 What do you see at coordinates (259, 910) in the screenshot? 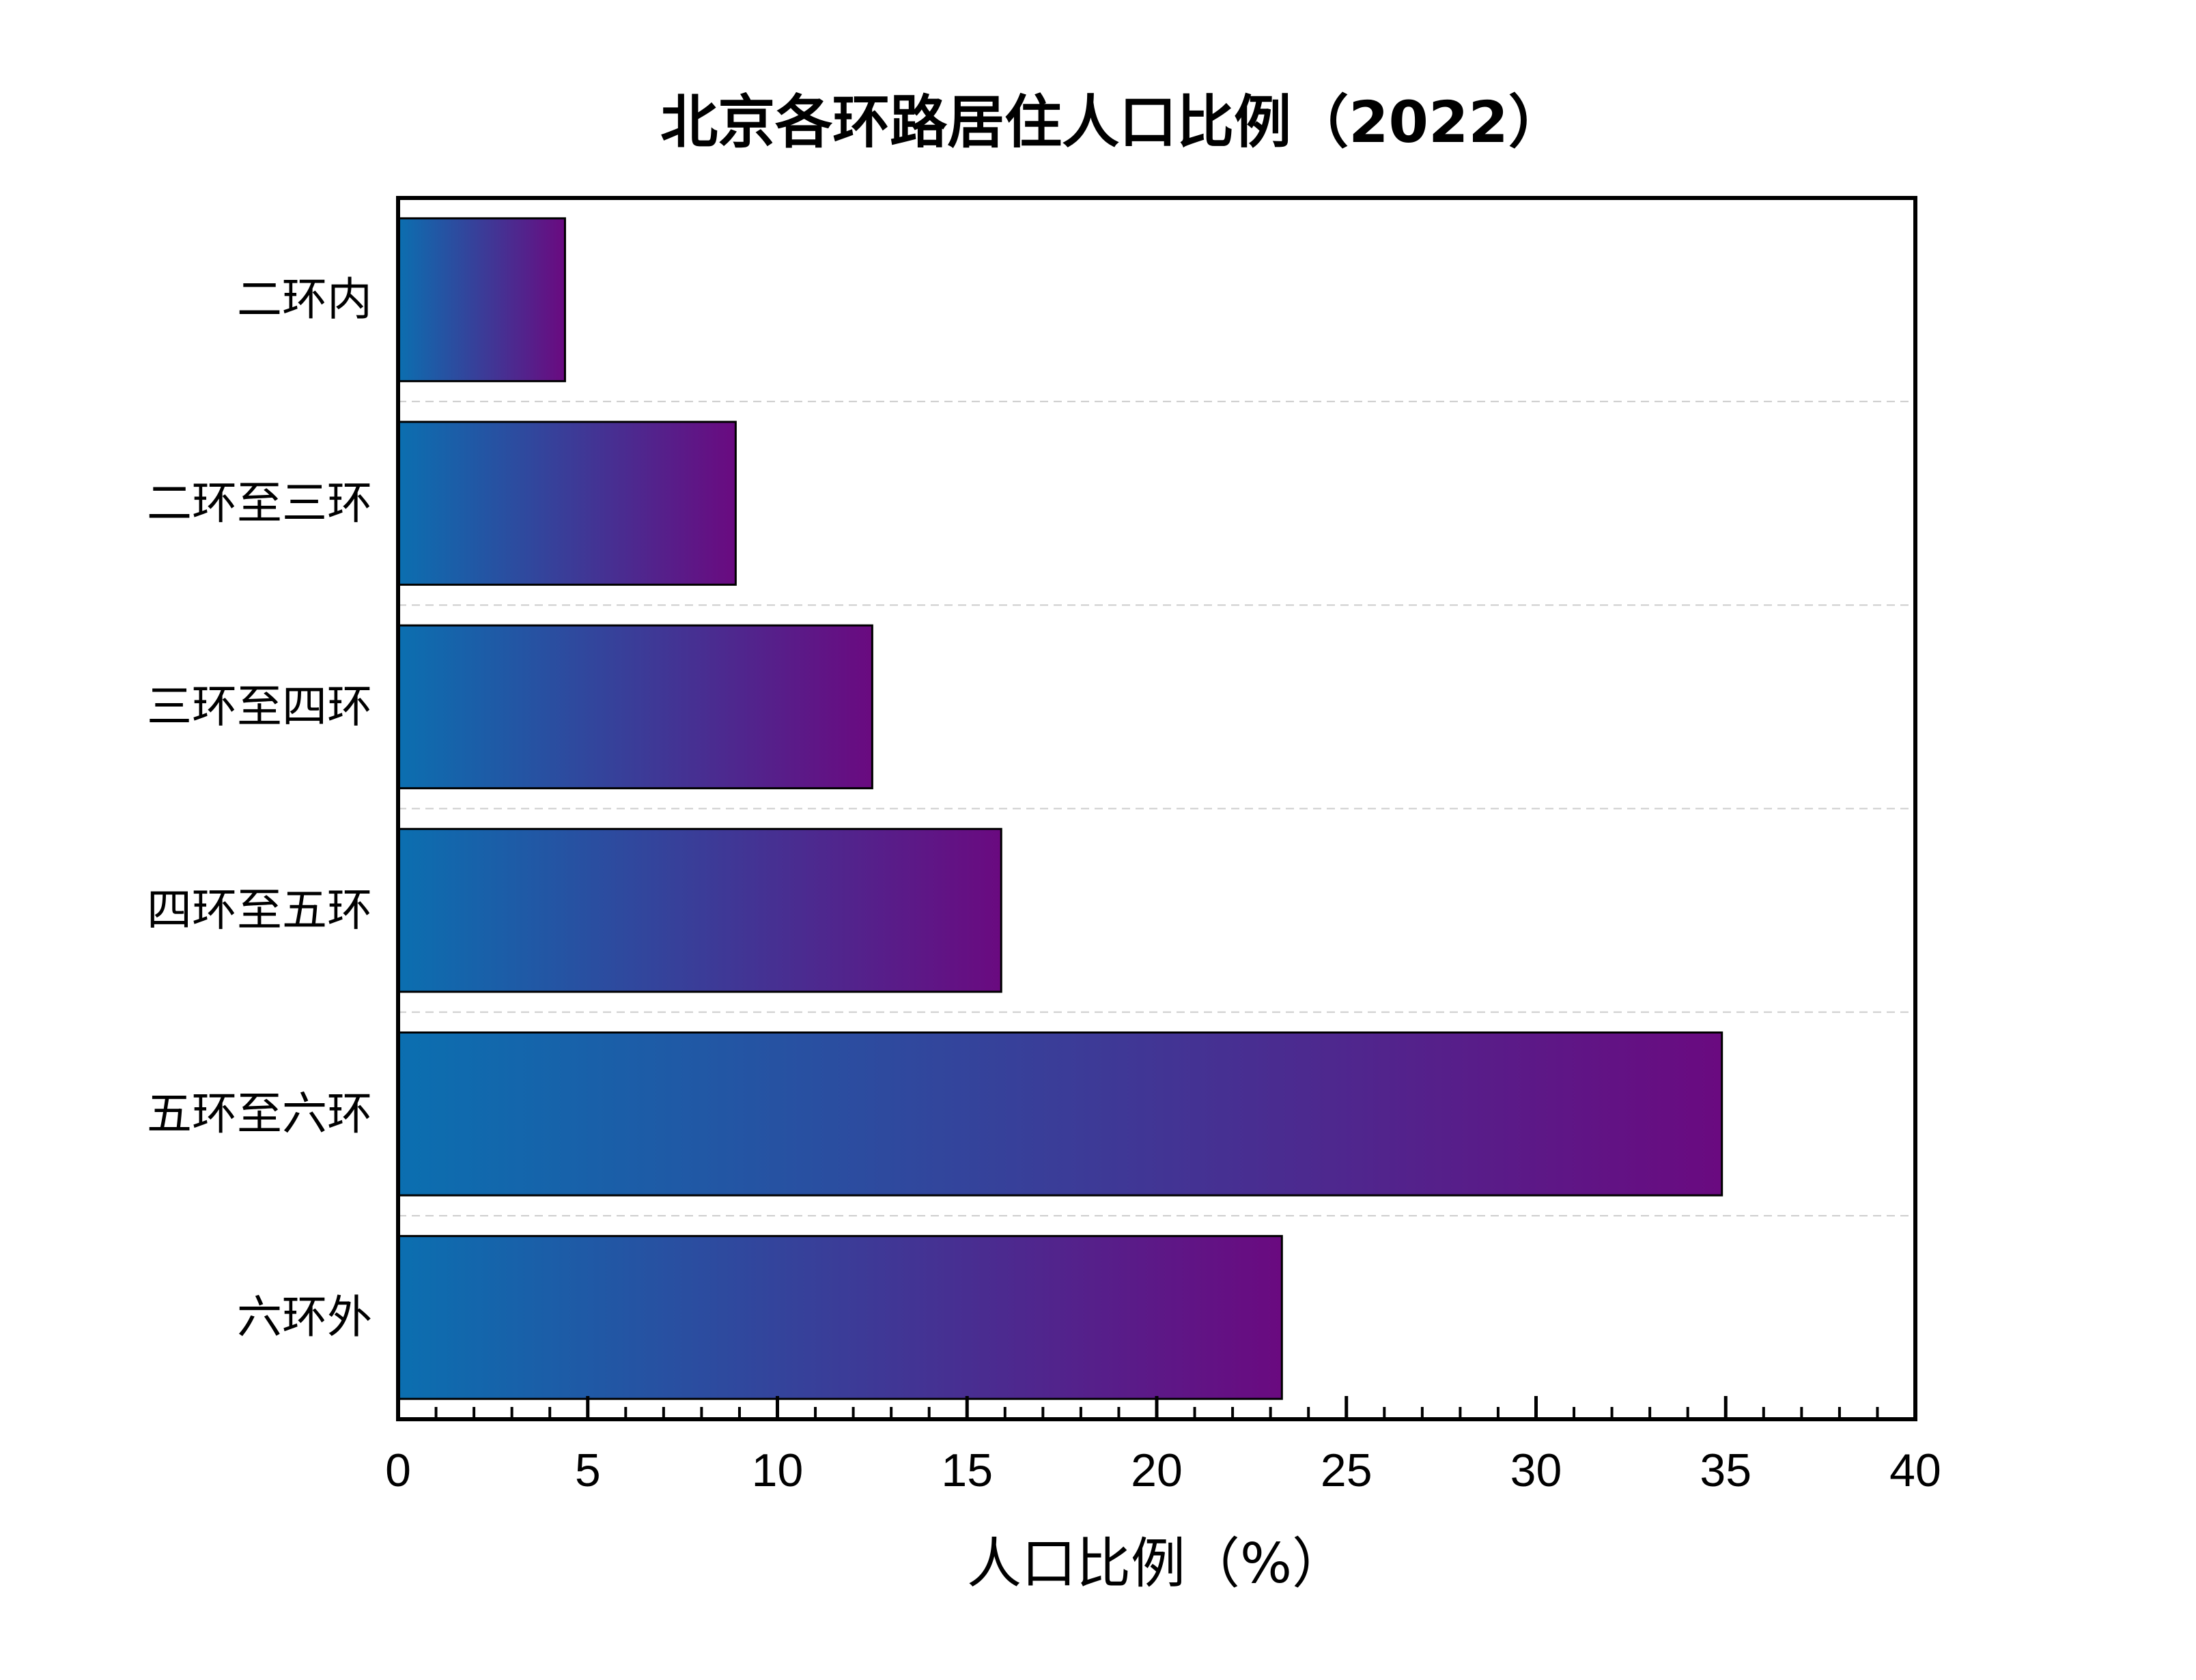
I see `category-label: 四环至五环` at bounding box center [259, 910].